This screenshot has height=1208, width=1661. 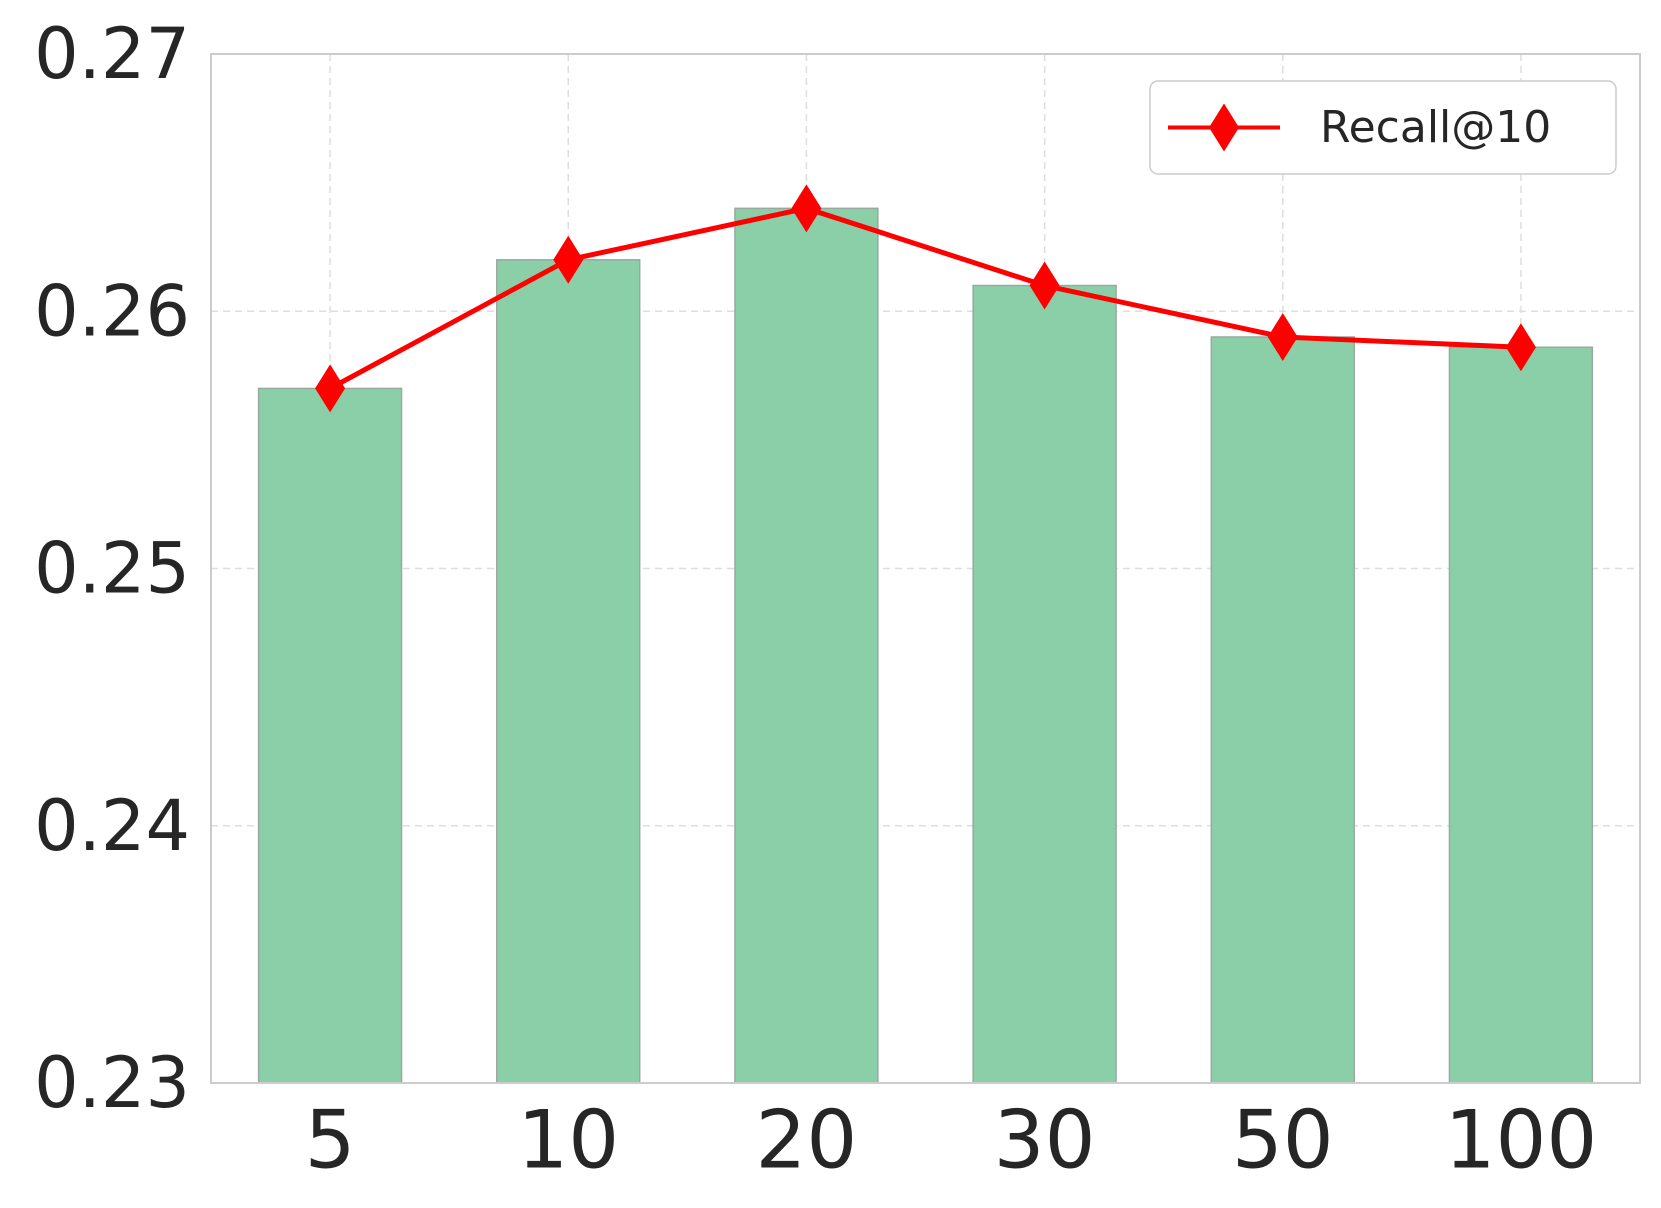 I want to click on y-tick-labels: 0.23 0.24 0.25 0.26 0.27, so click(x=112, y=568).